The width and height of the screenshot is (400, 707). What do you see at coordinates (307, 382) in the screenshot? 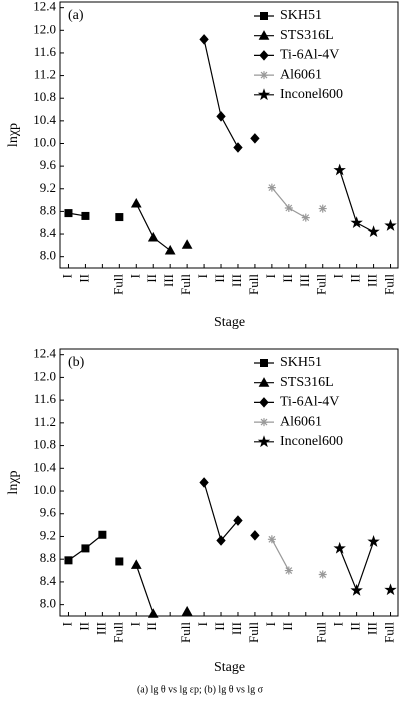
I see `legend-label: STS316L` at bounding box center [307, 382].